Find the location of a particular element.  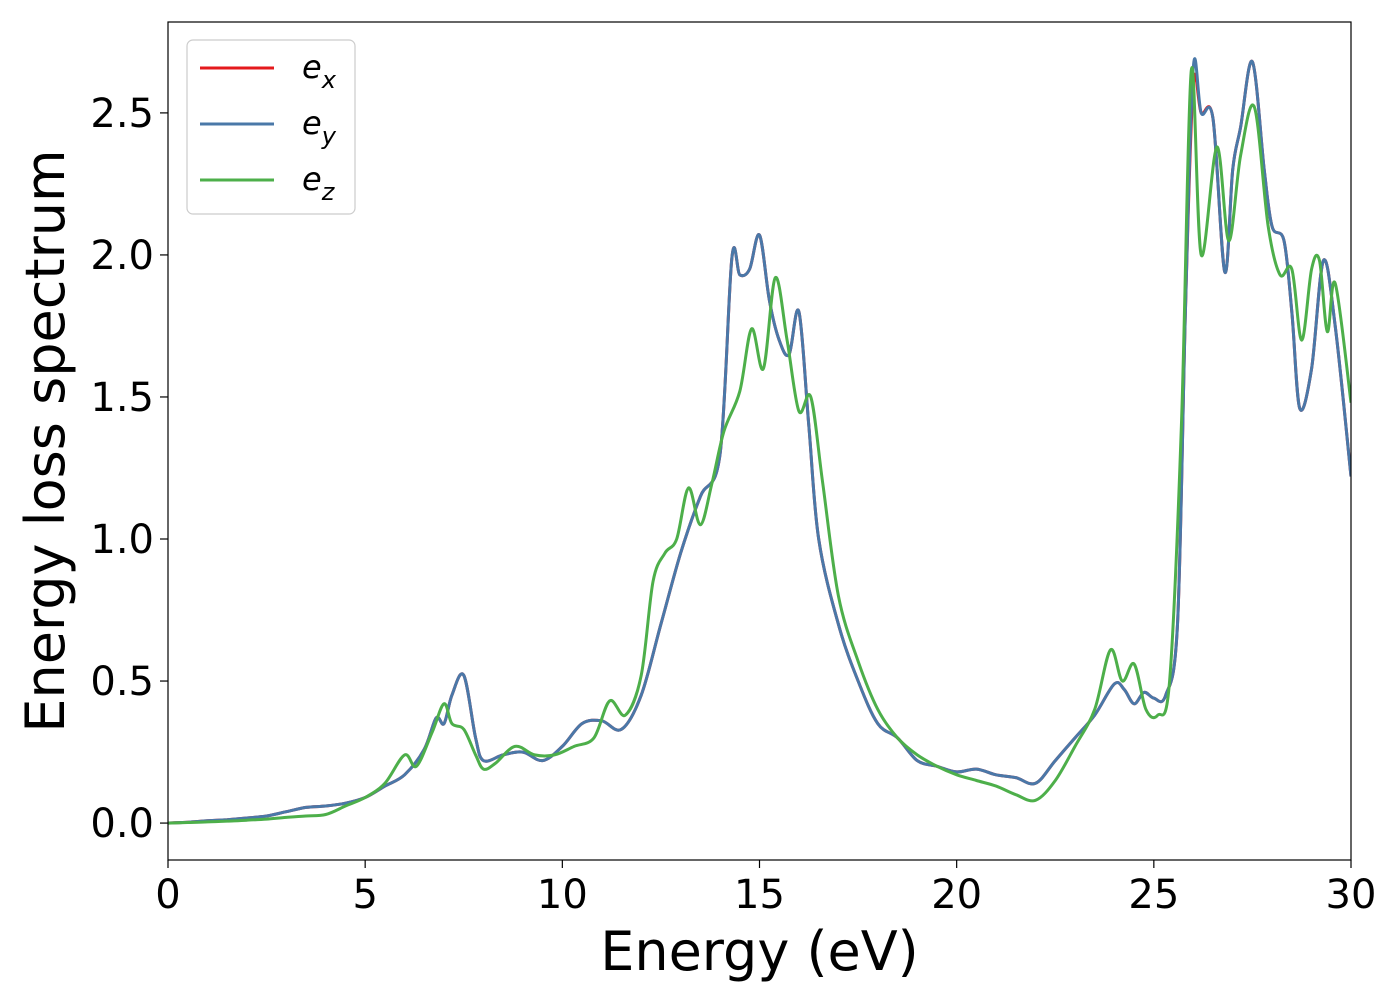

legend-label-ez: ez is located at coordinates (319, 183).